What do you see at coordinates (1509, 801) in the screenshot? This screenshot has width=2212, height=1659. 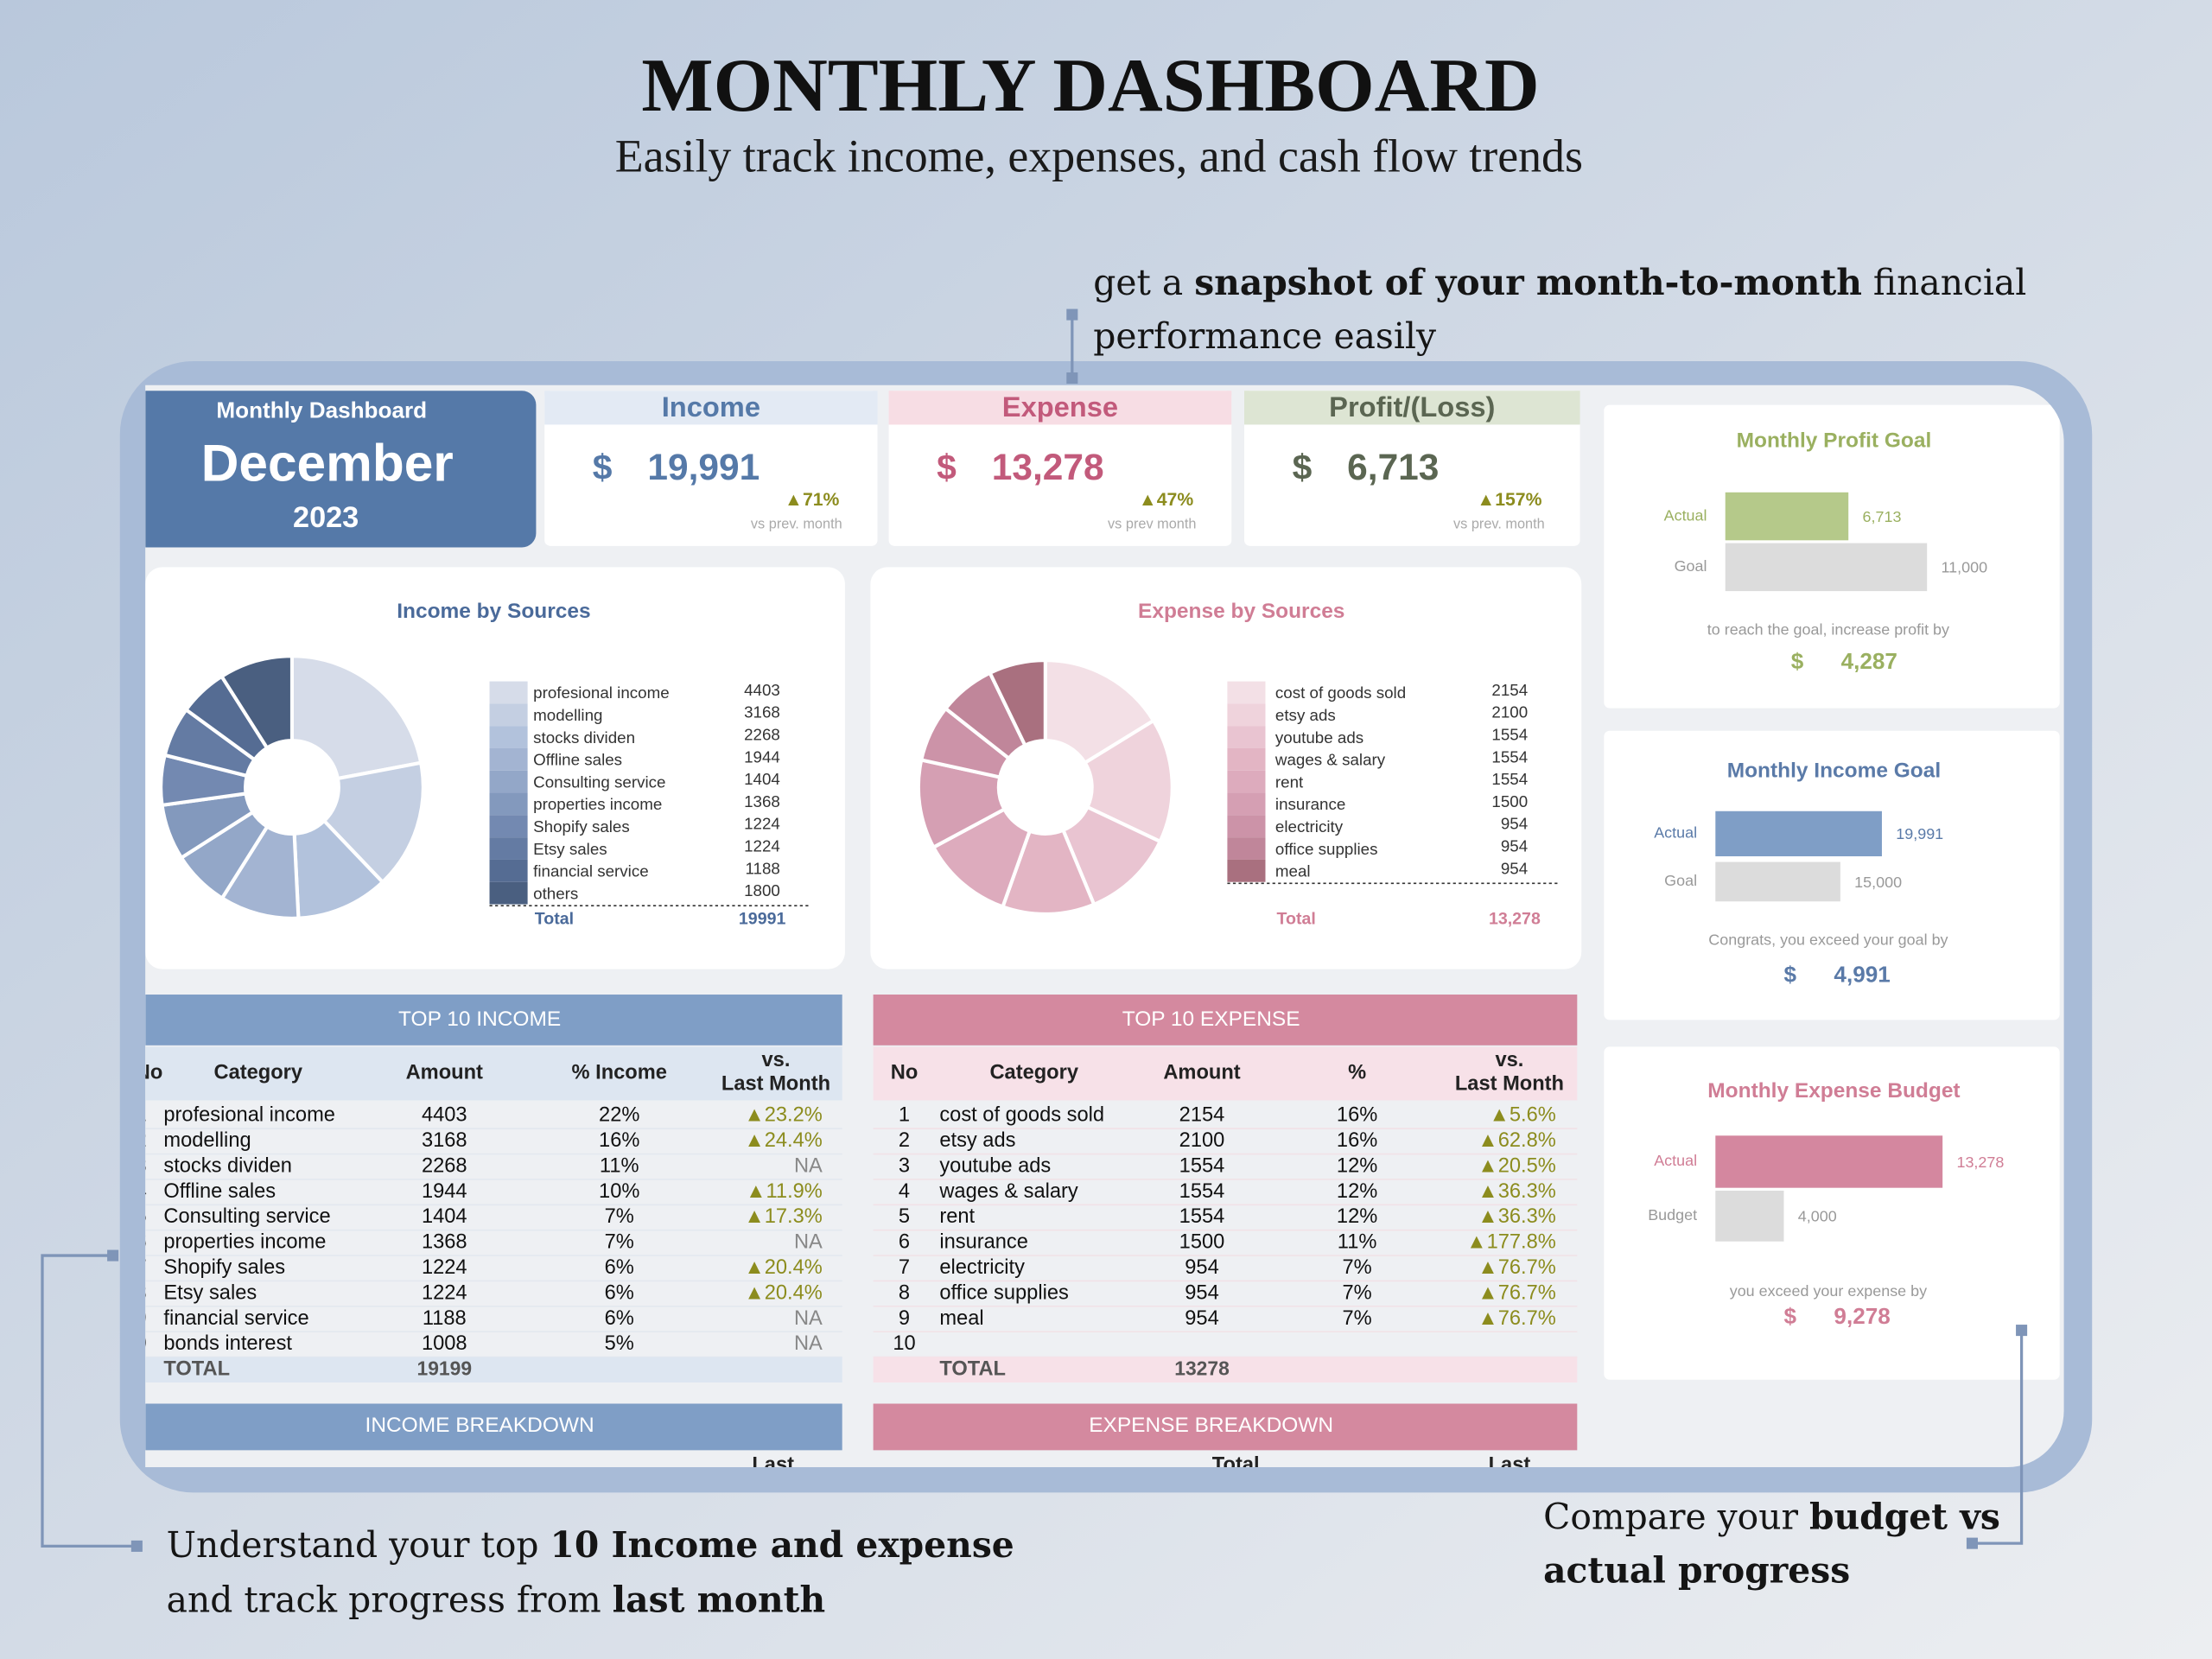 I see `legend-value: 1500` at bounding box center [1509, 801].